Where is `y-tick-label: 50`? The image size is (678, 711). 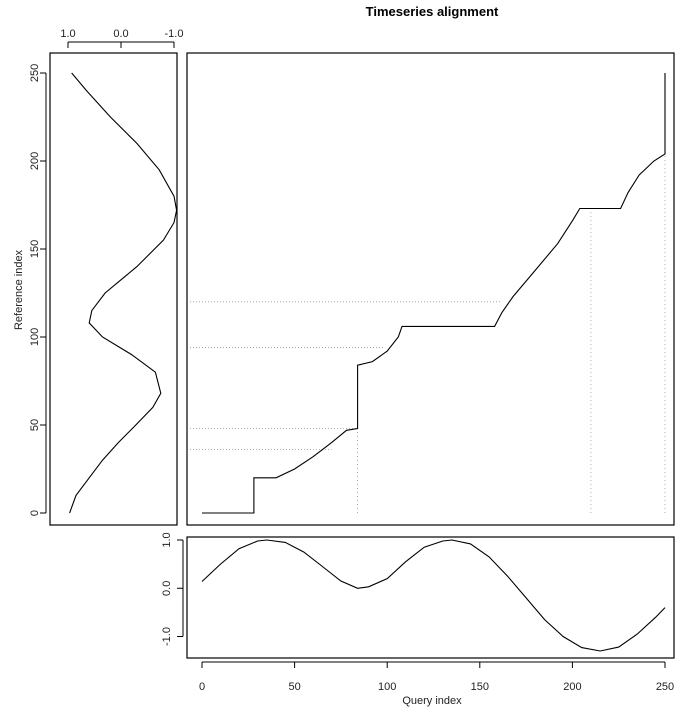
y-tick-label: 50 is located at coordinates (35, 425).